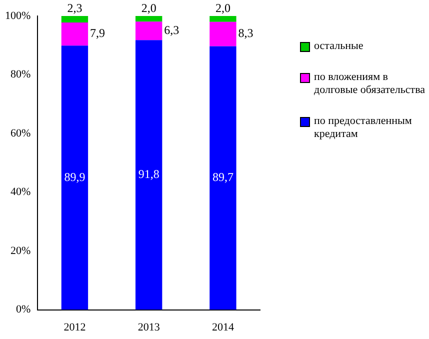  I want to click on x-tick-label: 2012, so click(75, 327).